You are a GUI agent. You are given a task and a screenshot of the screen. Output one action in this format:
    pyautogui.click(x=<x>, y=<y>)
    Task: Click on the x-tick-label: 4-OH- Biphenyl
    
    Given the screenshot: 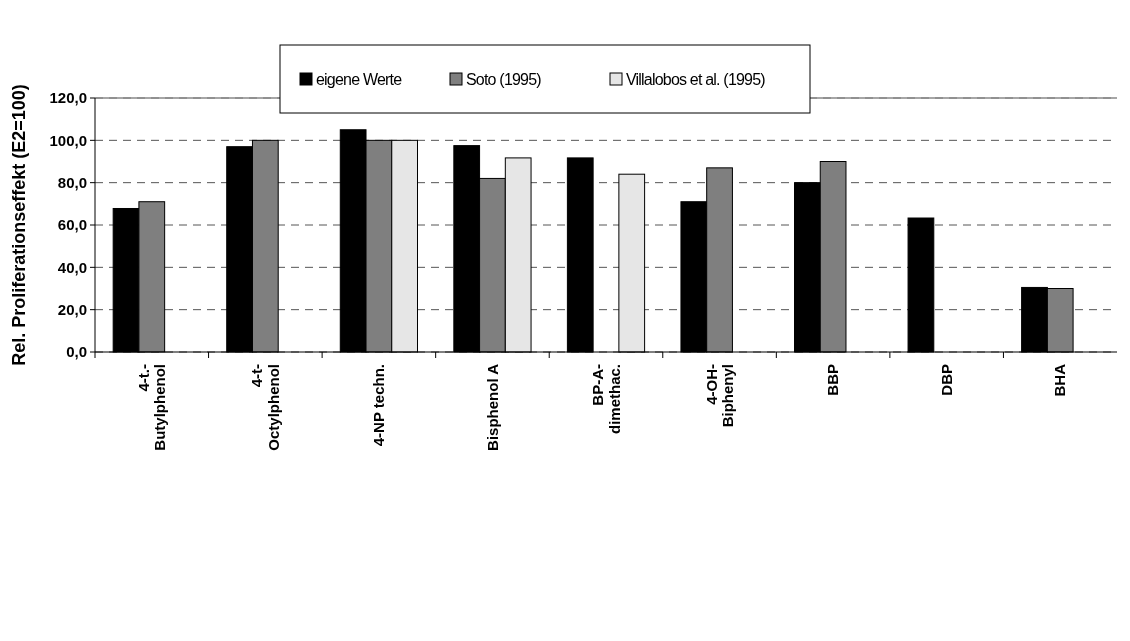 What is the action you would take?
    pyautogui.click(x=719, y=396)
    